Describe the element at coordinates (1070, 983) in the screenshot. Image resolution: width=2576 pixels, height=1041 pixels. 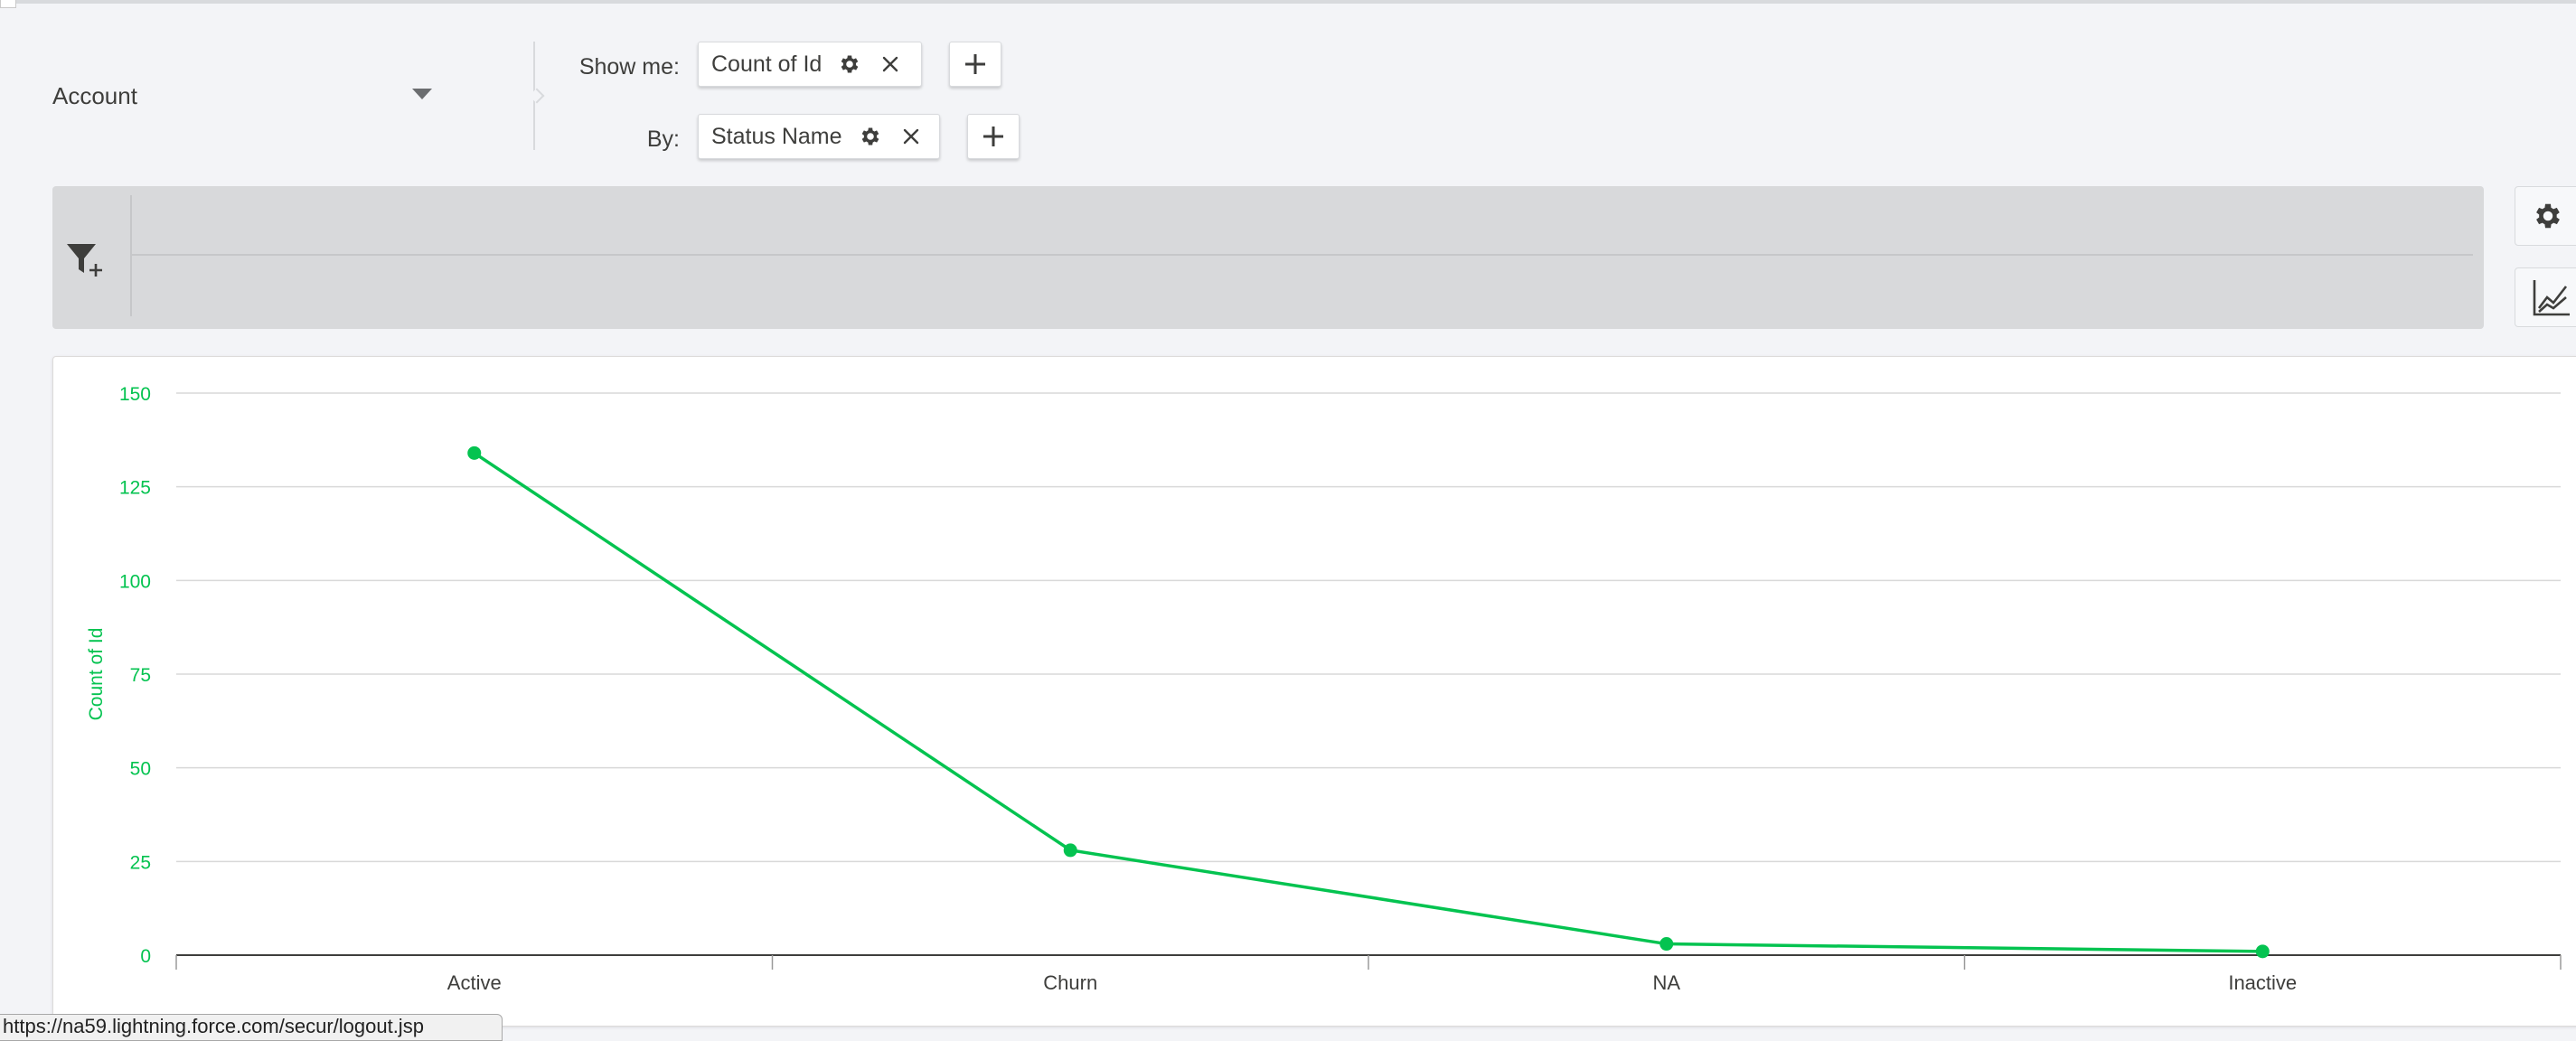
I see `x-tick-label: Churn` at that location.